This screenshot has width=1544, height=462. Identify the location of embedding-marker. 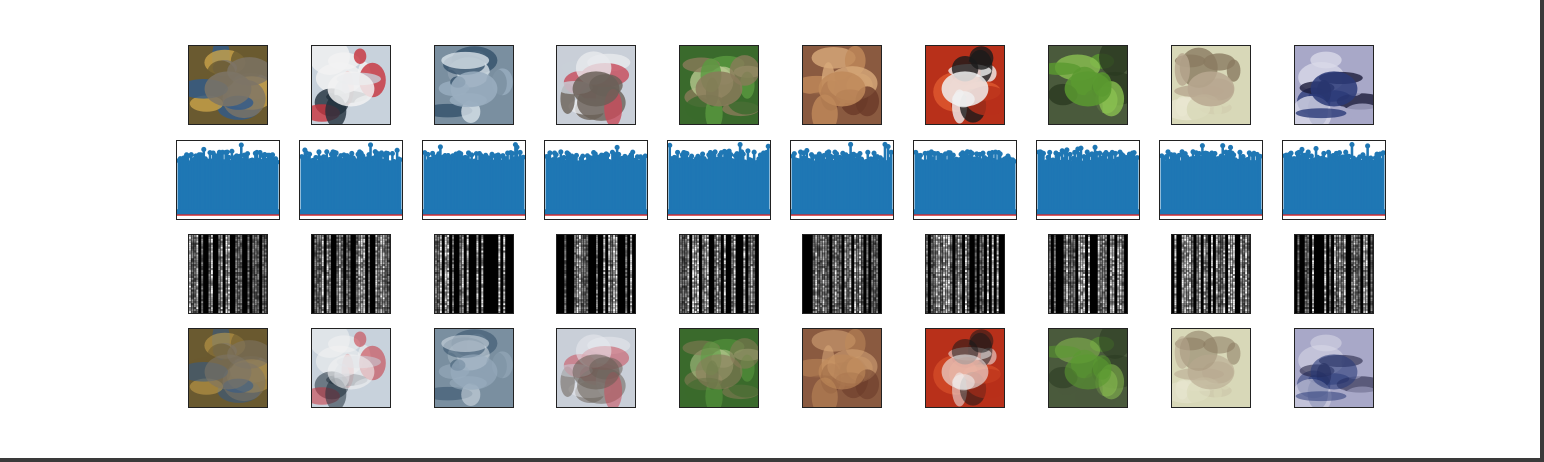
(556, 155).